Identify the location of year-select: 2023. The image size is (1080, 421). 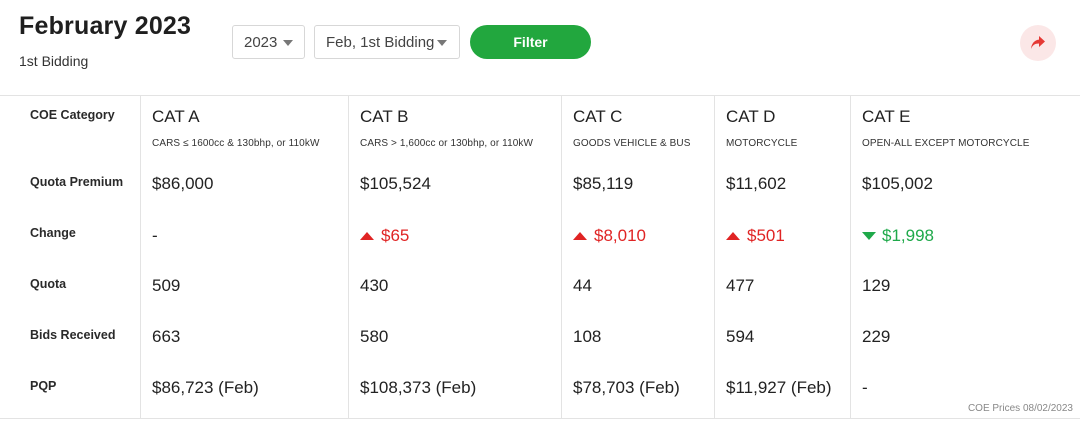
(268, 42).